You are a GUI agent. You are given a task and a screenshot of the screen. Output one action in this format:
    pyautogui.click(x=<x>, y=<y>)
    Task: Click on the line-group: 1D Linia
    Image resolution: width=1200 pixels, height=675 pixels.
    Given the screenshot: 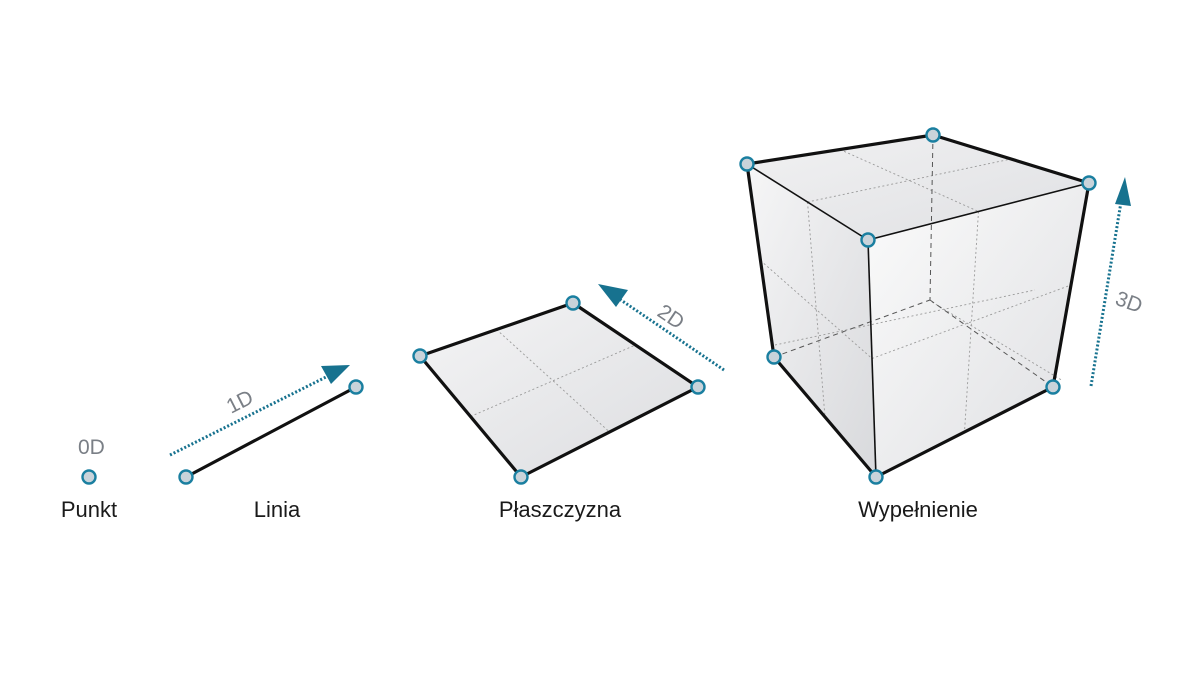 What is the action you would take?
    pyautogui.click(x=266, y=443)
    